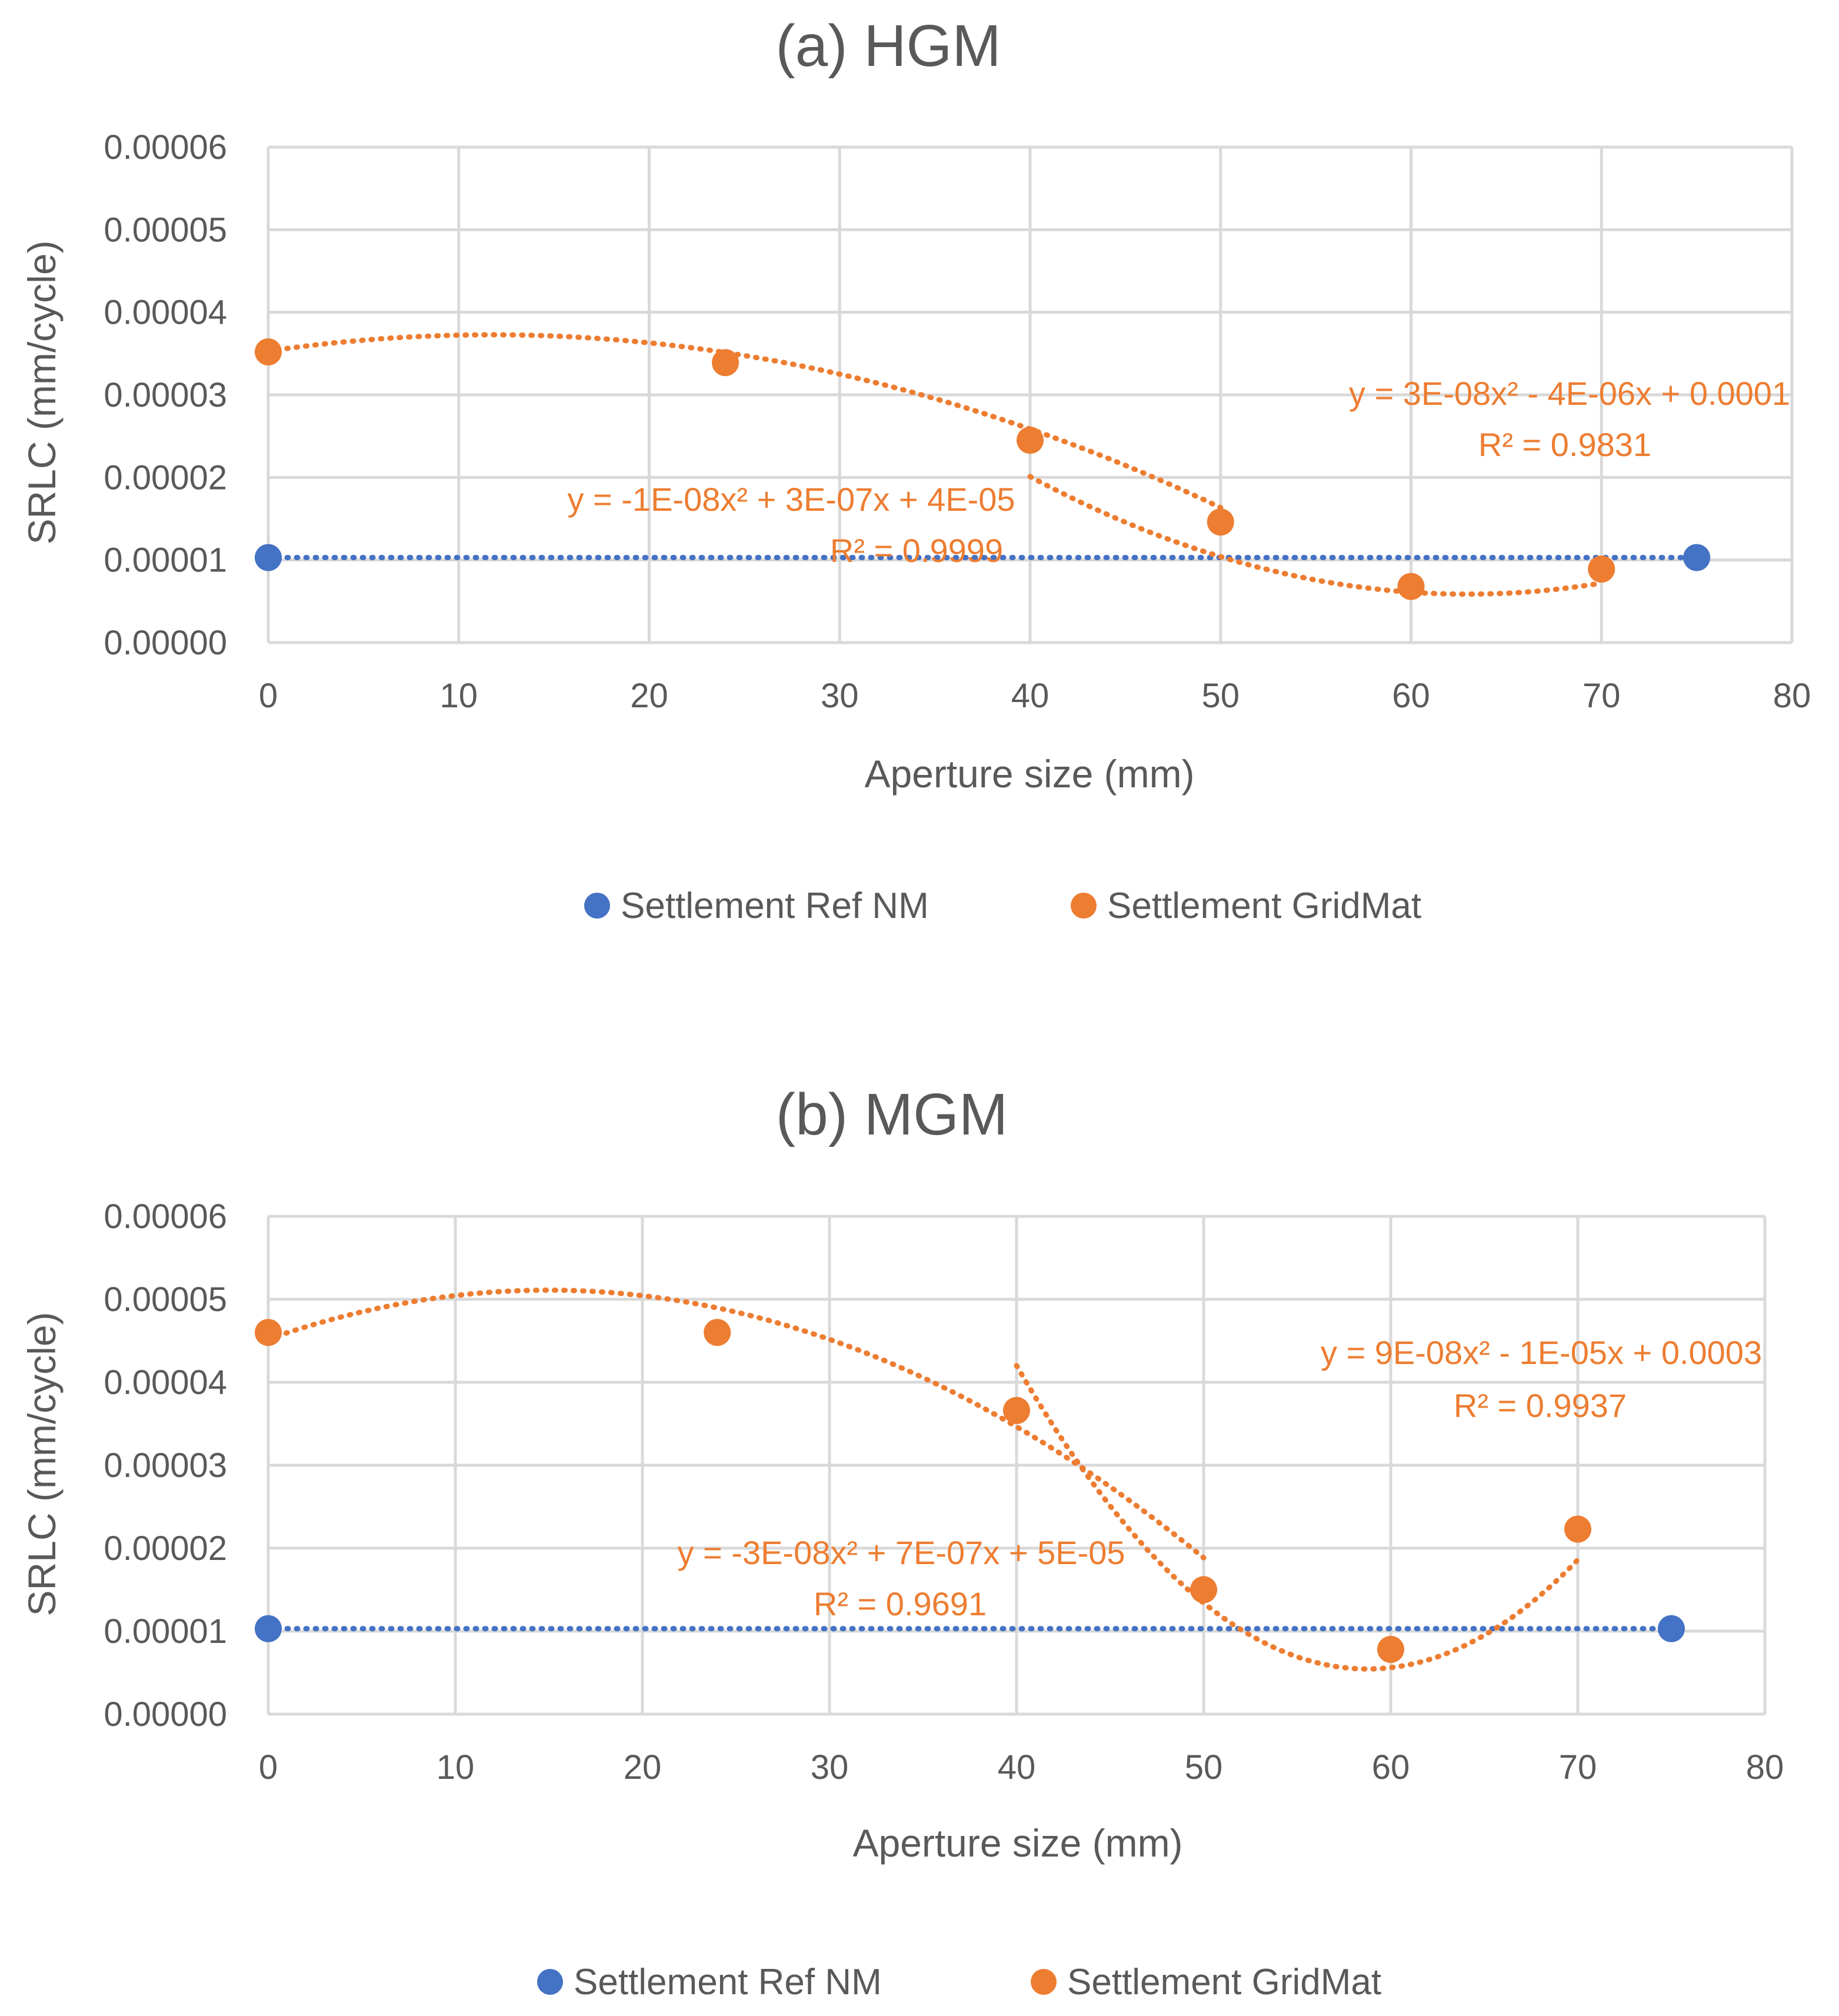 The width and height of the screenshot is (1839, 2016). What do you see at coordinates (888, 46) in the screenshot?
I see `chart-title: (a) HGM` at bounding box center [888, 46].